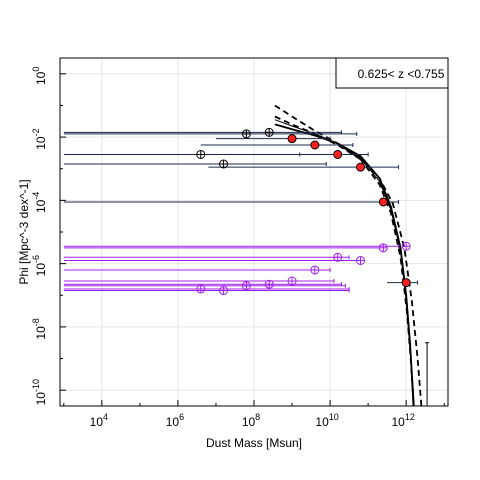 The width and height of the screenshot is (480, 480). I want to click on x-tick-label: 10¹², so click(402, 420).